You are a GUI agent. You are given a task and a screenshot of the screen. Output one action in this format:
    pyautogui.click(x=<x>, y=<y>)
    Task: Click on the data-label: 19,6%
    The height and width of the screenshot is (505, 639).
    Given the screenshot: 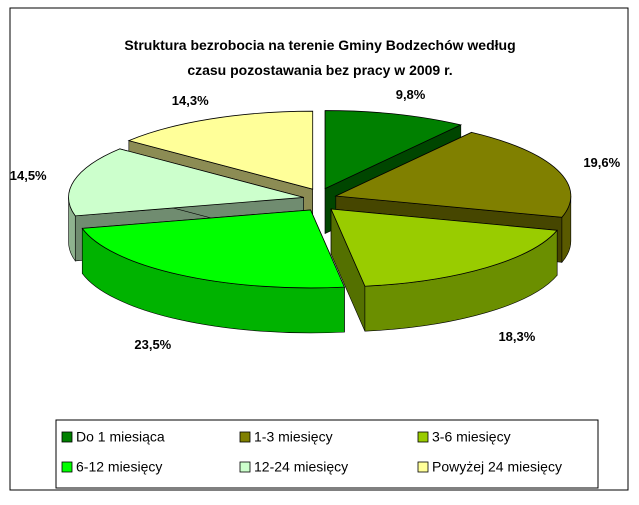 What is the action you would take?
    pyautogui.click(x=601, y=162)
    